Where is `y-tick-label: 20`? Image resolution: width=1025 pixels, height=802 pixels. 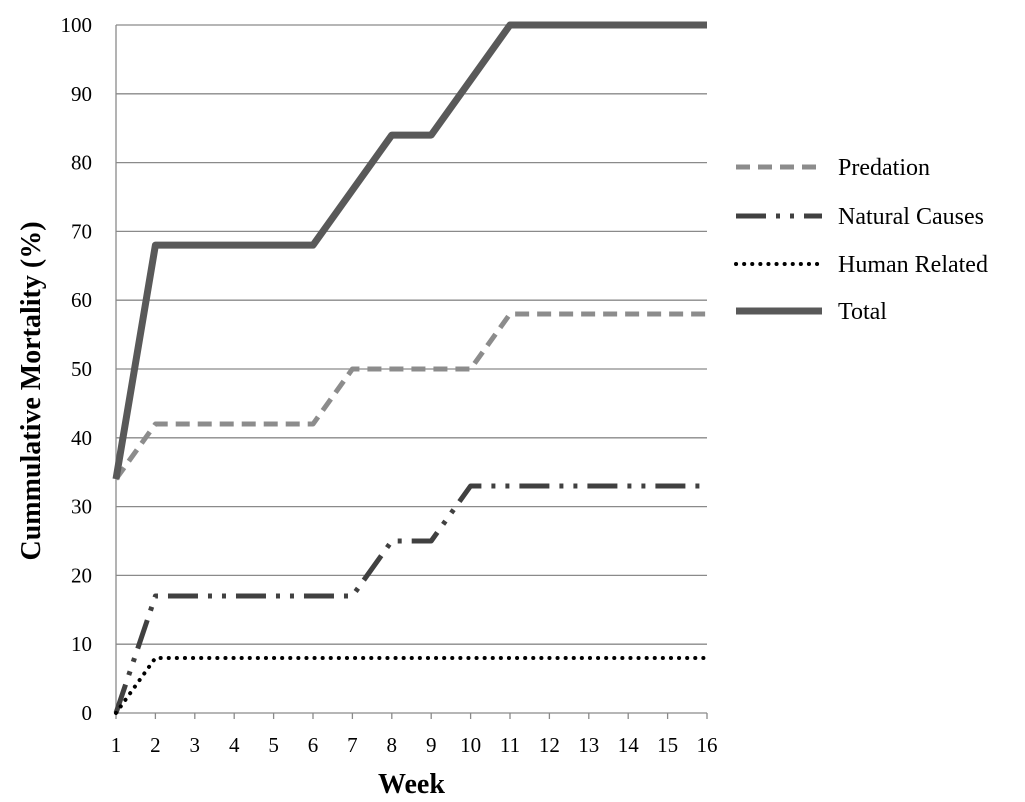 y-tick-label: 20 is located at coordinates (81, 575).